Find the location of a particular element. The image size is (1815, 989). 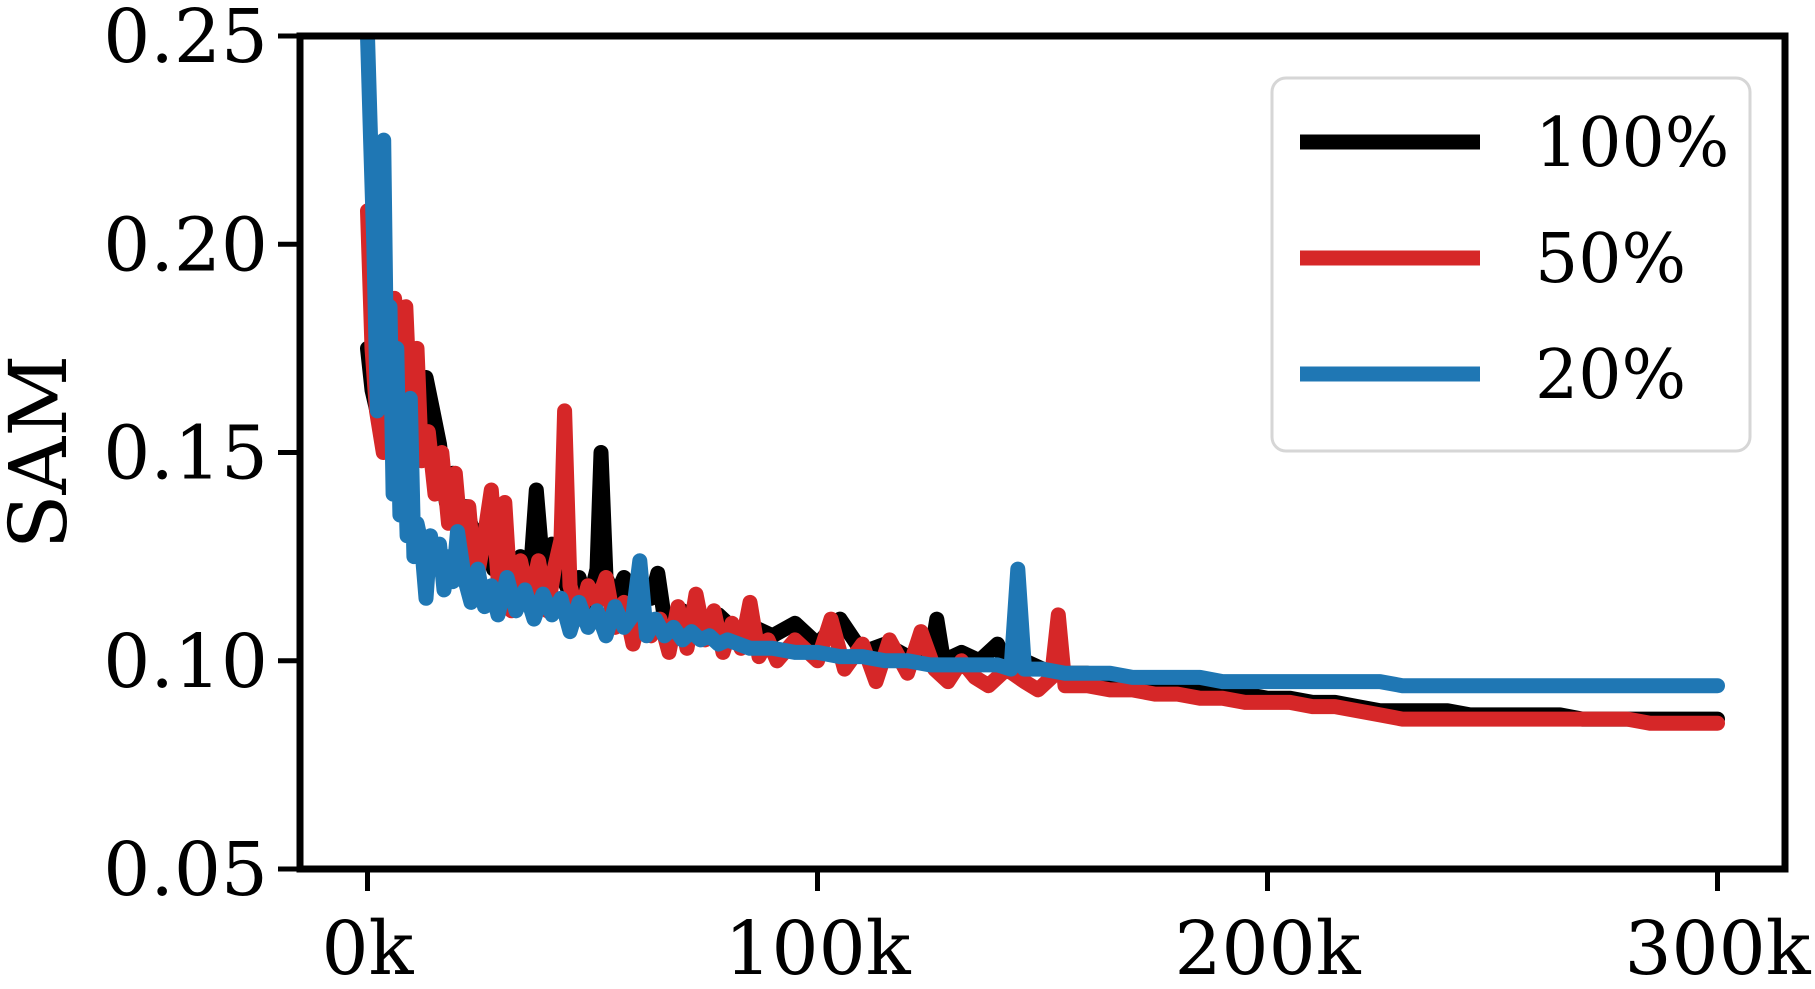

legend-label-1: 50% is located at coordinates (1610, 259).